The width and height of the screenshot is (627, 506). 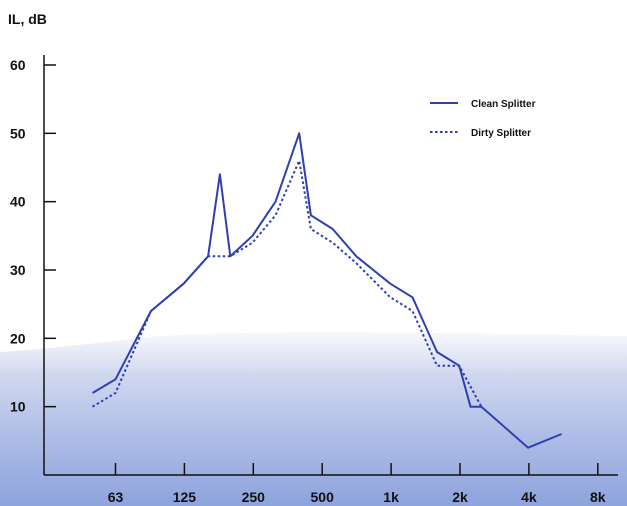 I want to click on x-tick-label: 125, so click(x=185, y=497).